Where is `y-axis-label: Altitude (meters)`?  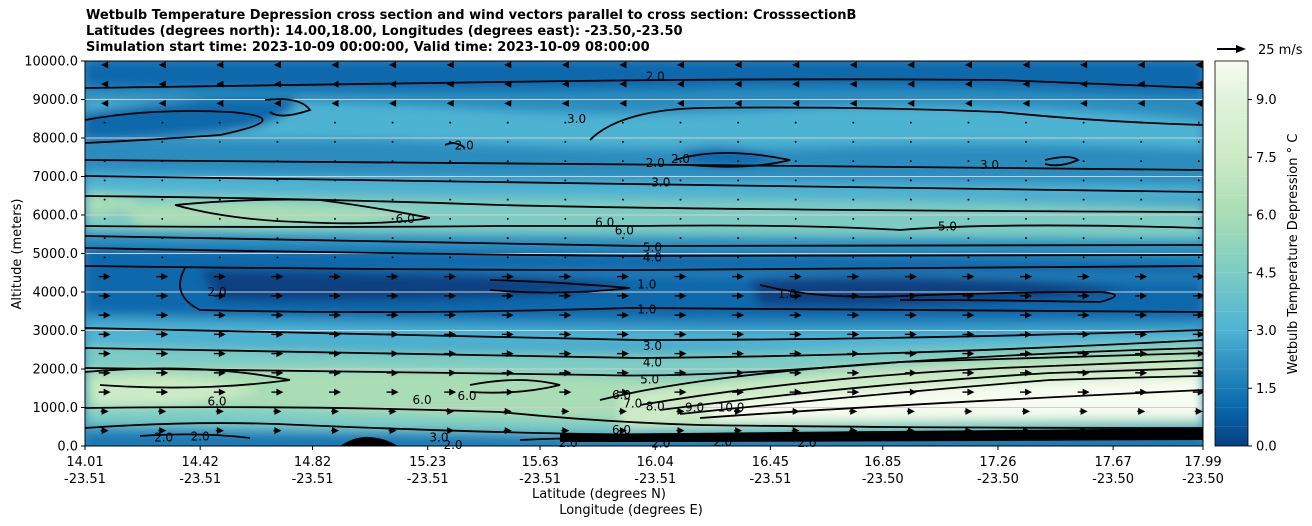
y-axis-label: Altitude (meters) is located at coordinates (17, 254).